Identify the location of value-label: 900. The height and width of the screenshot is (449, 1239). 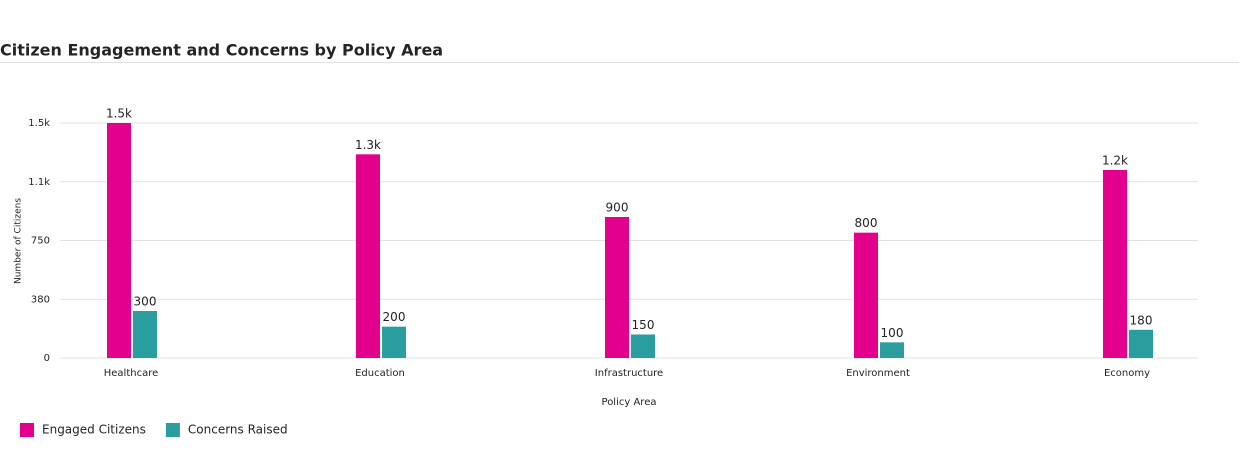
(617, 208).